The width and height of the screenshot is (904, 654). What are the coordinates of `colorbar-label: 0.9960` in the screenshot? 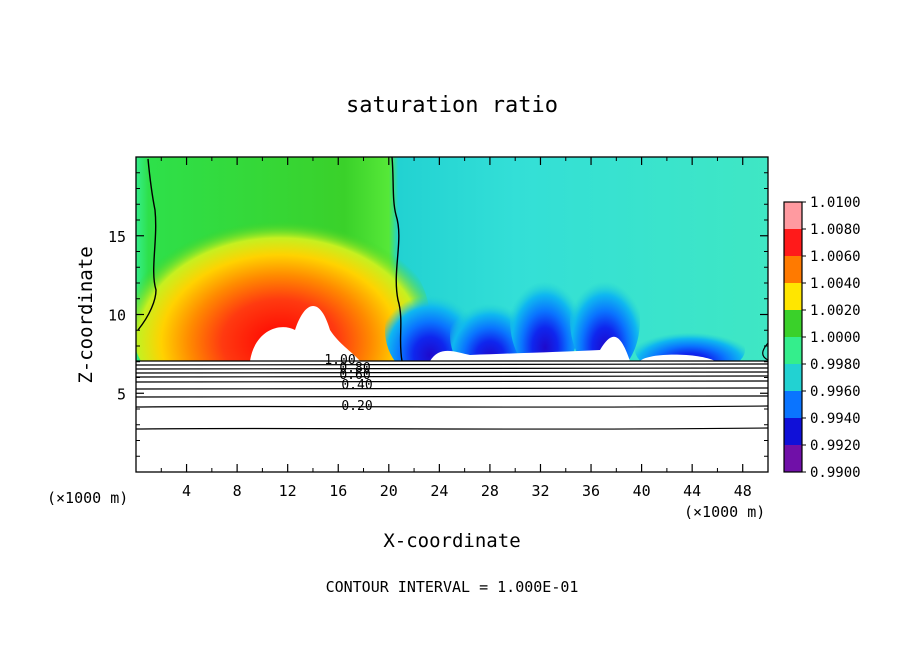 It's located at (835, 392).